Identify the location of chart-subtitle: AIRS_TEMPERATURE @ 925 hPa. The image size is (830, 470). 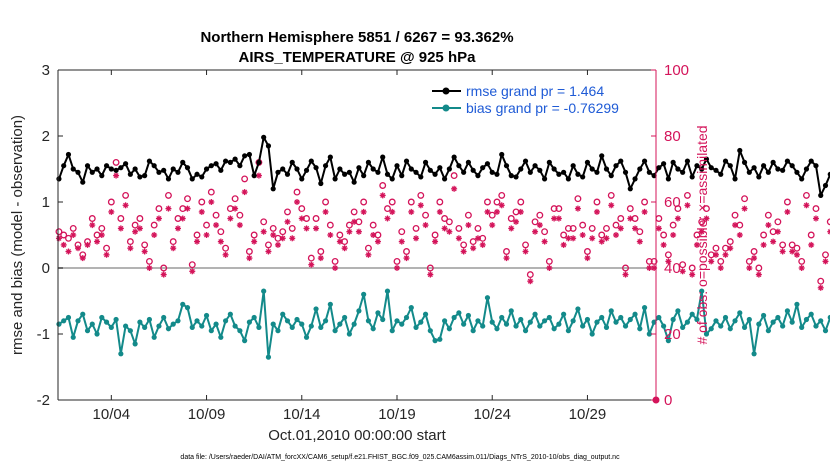
(358, 57).